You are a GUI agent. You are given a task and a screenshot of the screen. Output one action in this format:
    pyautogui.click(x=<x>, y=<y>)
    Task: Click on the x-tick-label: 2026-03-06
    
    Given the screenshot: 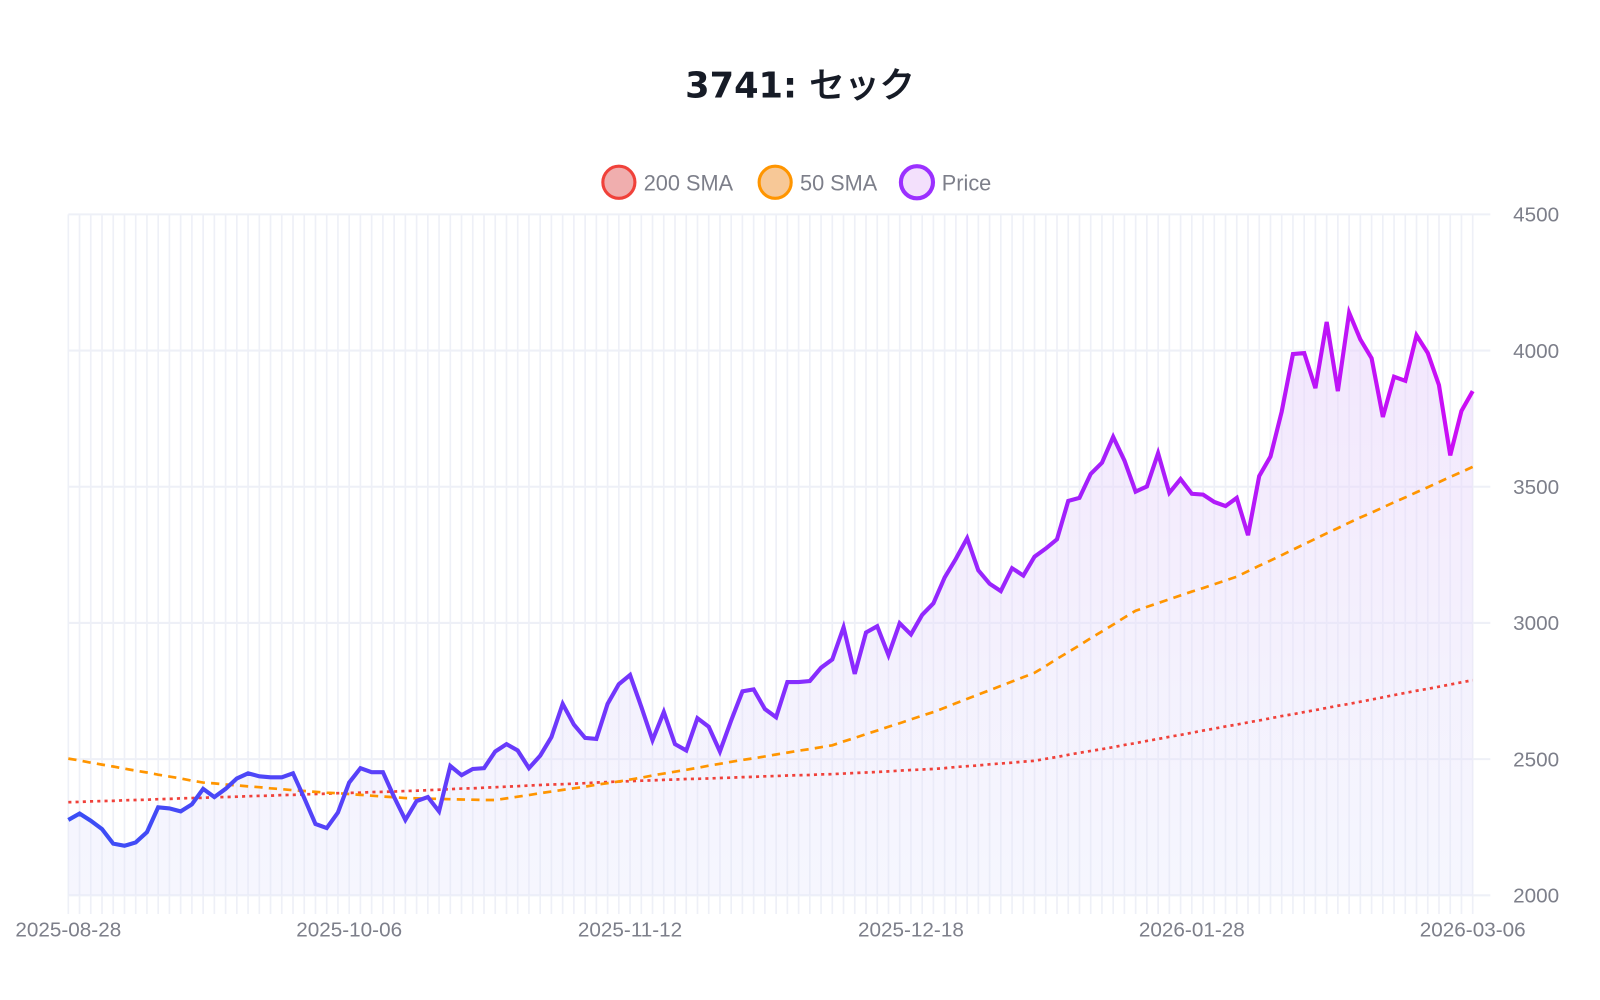 What is the action you would take?
    pyautogui.click(x=1473, y=930)
    